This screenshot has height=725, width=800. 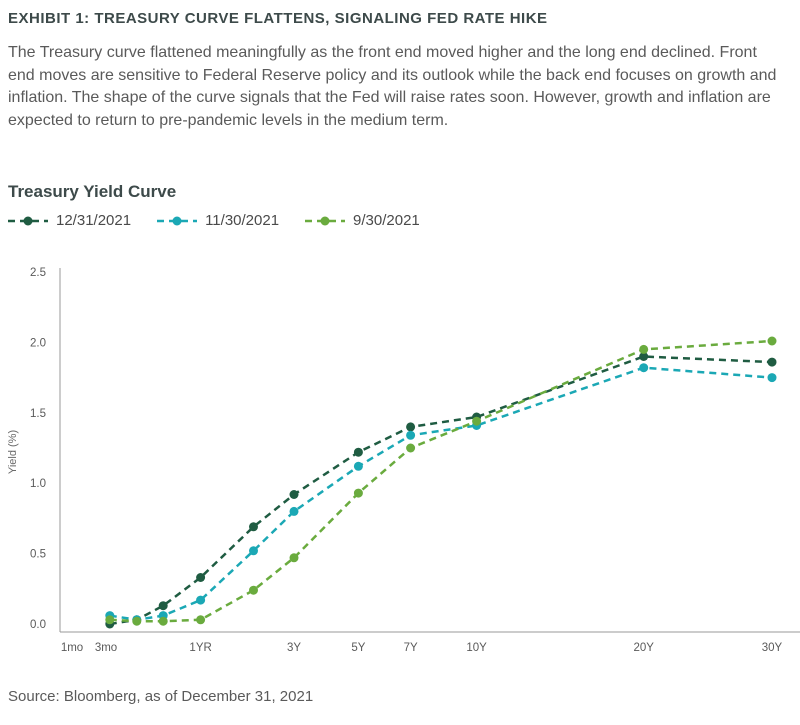 I want to click on data-point-2-6mo, so click(x=163, y=621).